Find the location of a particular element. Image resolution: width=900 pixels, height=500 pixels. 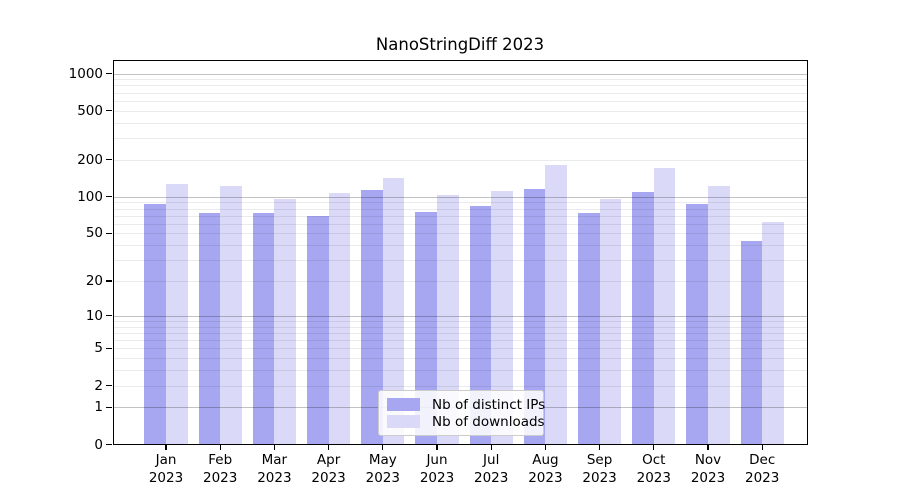

y-tick-label-10: 10 is located at coordinates (94, 315).